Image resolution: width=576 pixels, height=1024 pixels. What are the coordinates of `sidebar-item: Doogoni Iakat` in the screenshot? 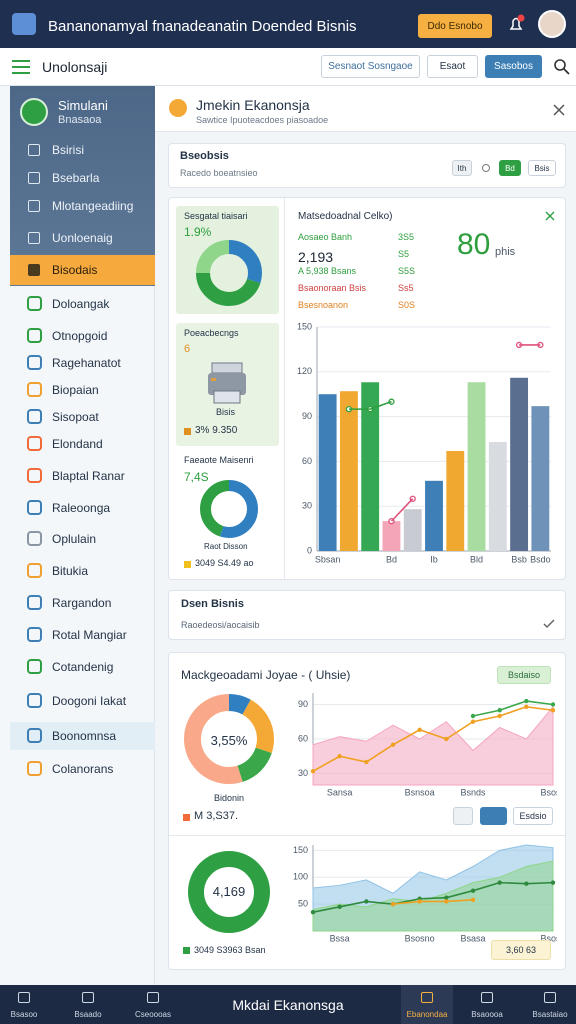 It's located at (89, 701).